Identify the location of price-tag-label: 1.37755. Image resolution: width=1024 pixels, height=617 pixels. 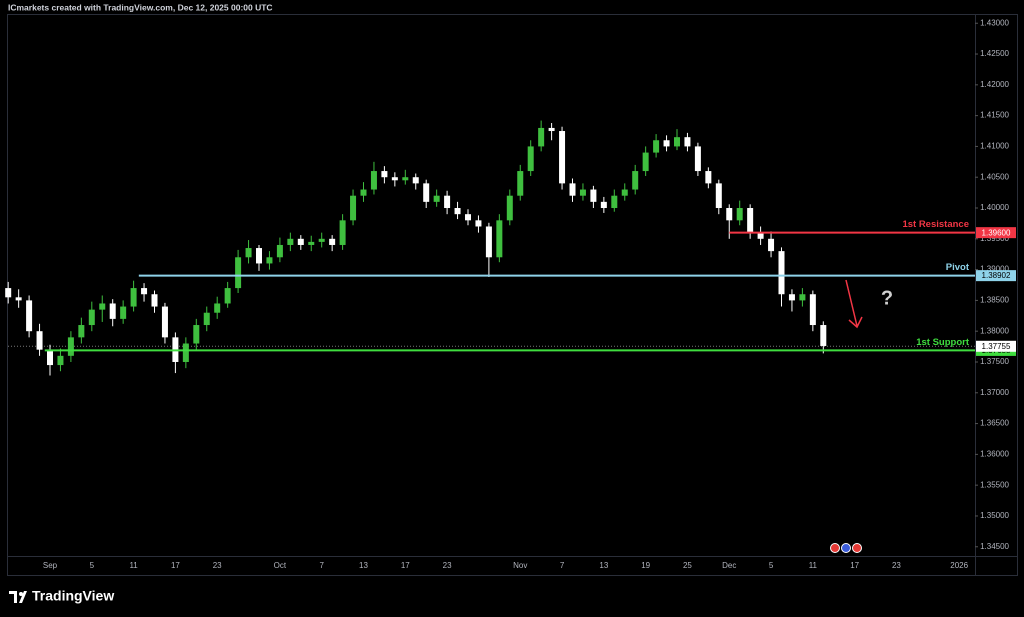
(996, 346).